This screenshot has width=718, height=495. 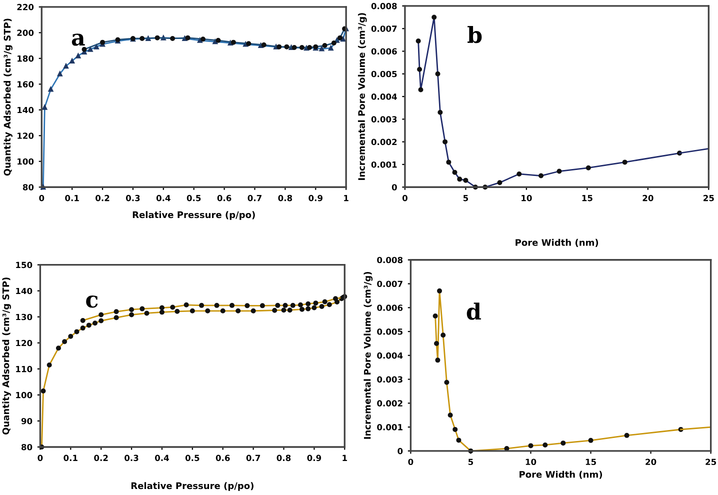 I want to click on annotation: b, so click(x=475, y=35).